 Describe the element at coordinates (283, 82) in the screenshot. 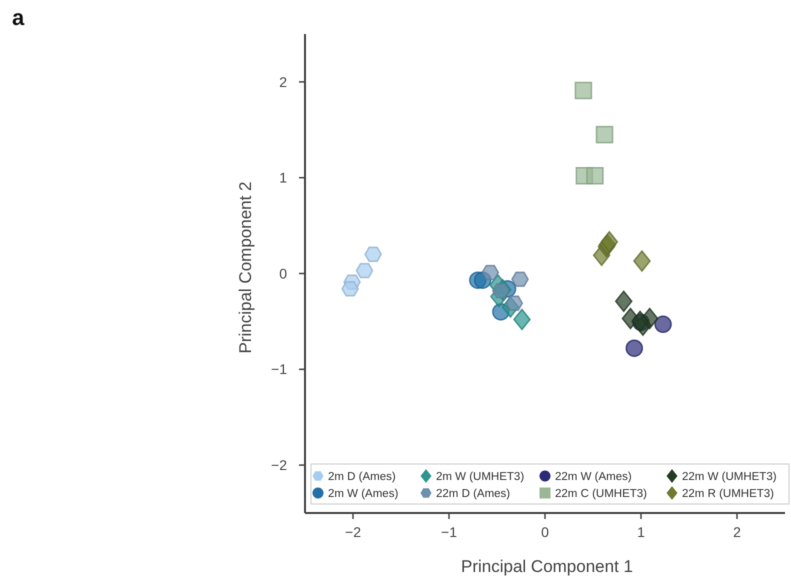

I see `y-tick-label: 2` at that location.